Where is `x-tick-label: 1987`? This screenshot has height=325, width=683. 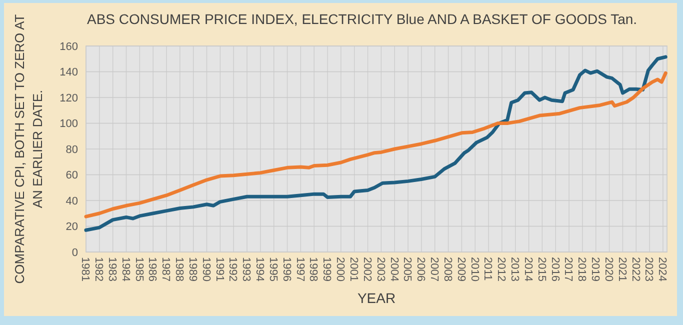 x-tick-label: 1987 is located at coordinates (166, 269).